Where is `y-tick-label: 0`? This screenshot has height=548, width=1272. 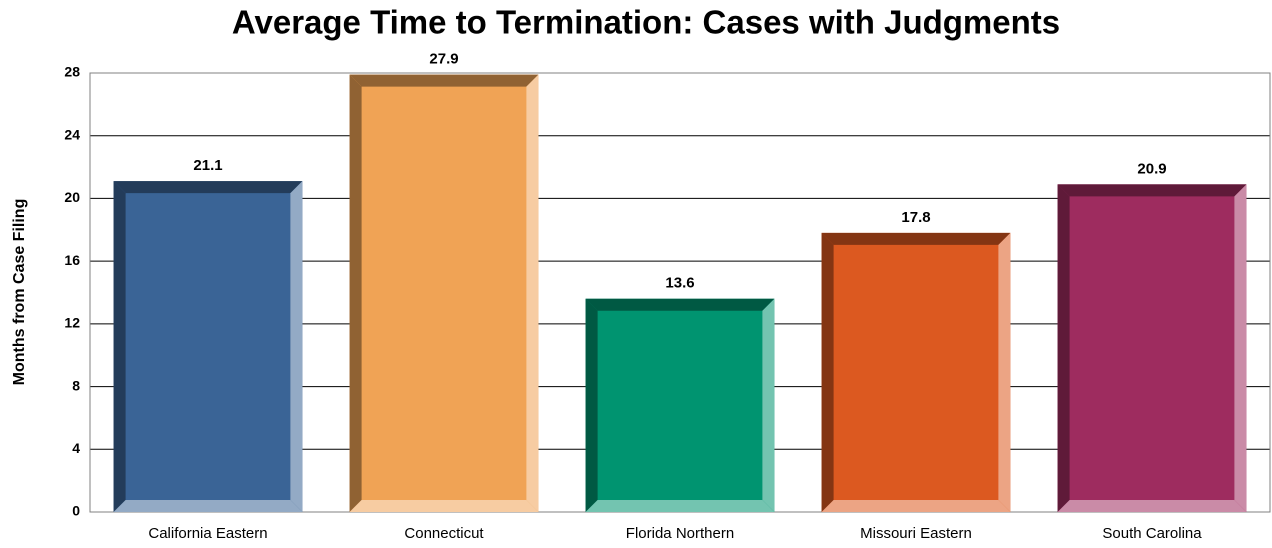 y-tick-label: 0 is located at coordinates (76, 511).